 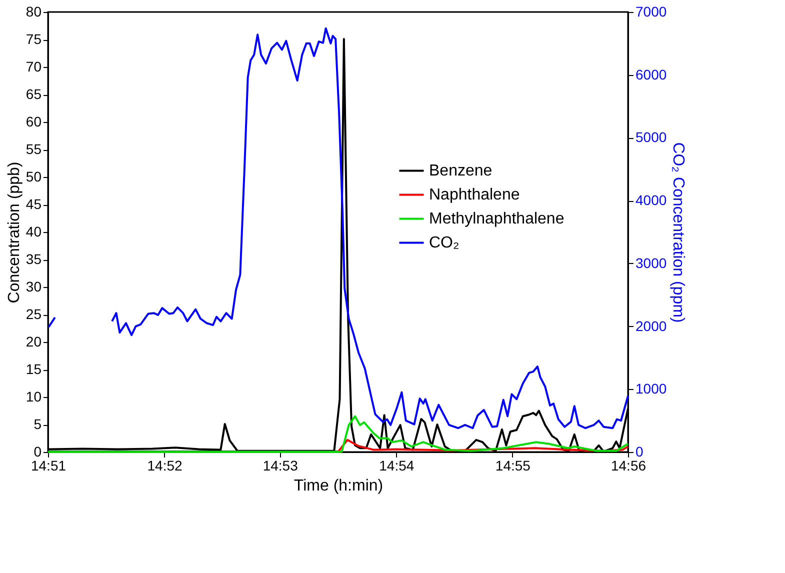 I want to click on y2-tick-label: 3000, so click(x=651, y=262).